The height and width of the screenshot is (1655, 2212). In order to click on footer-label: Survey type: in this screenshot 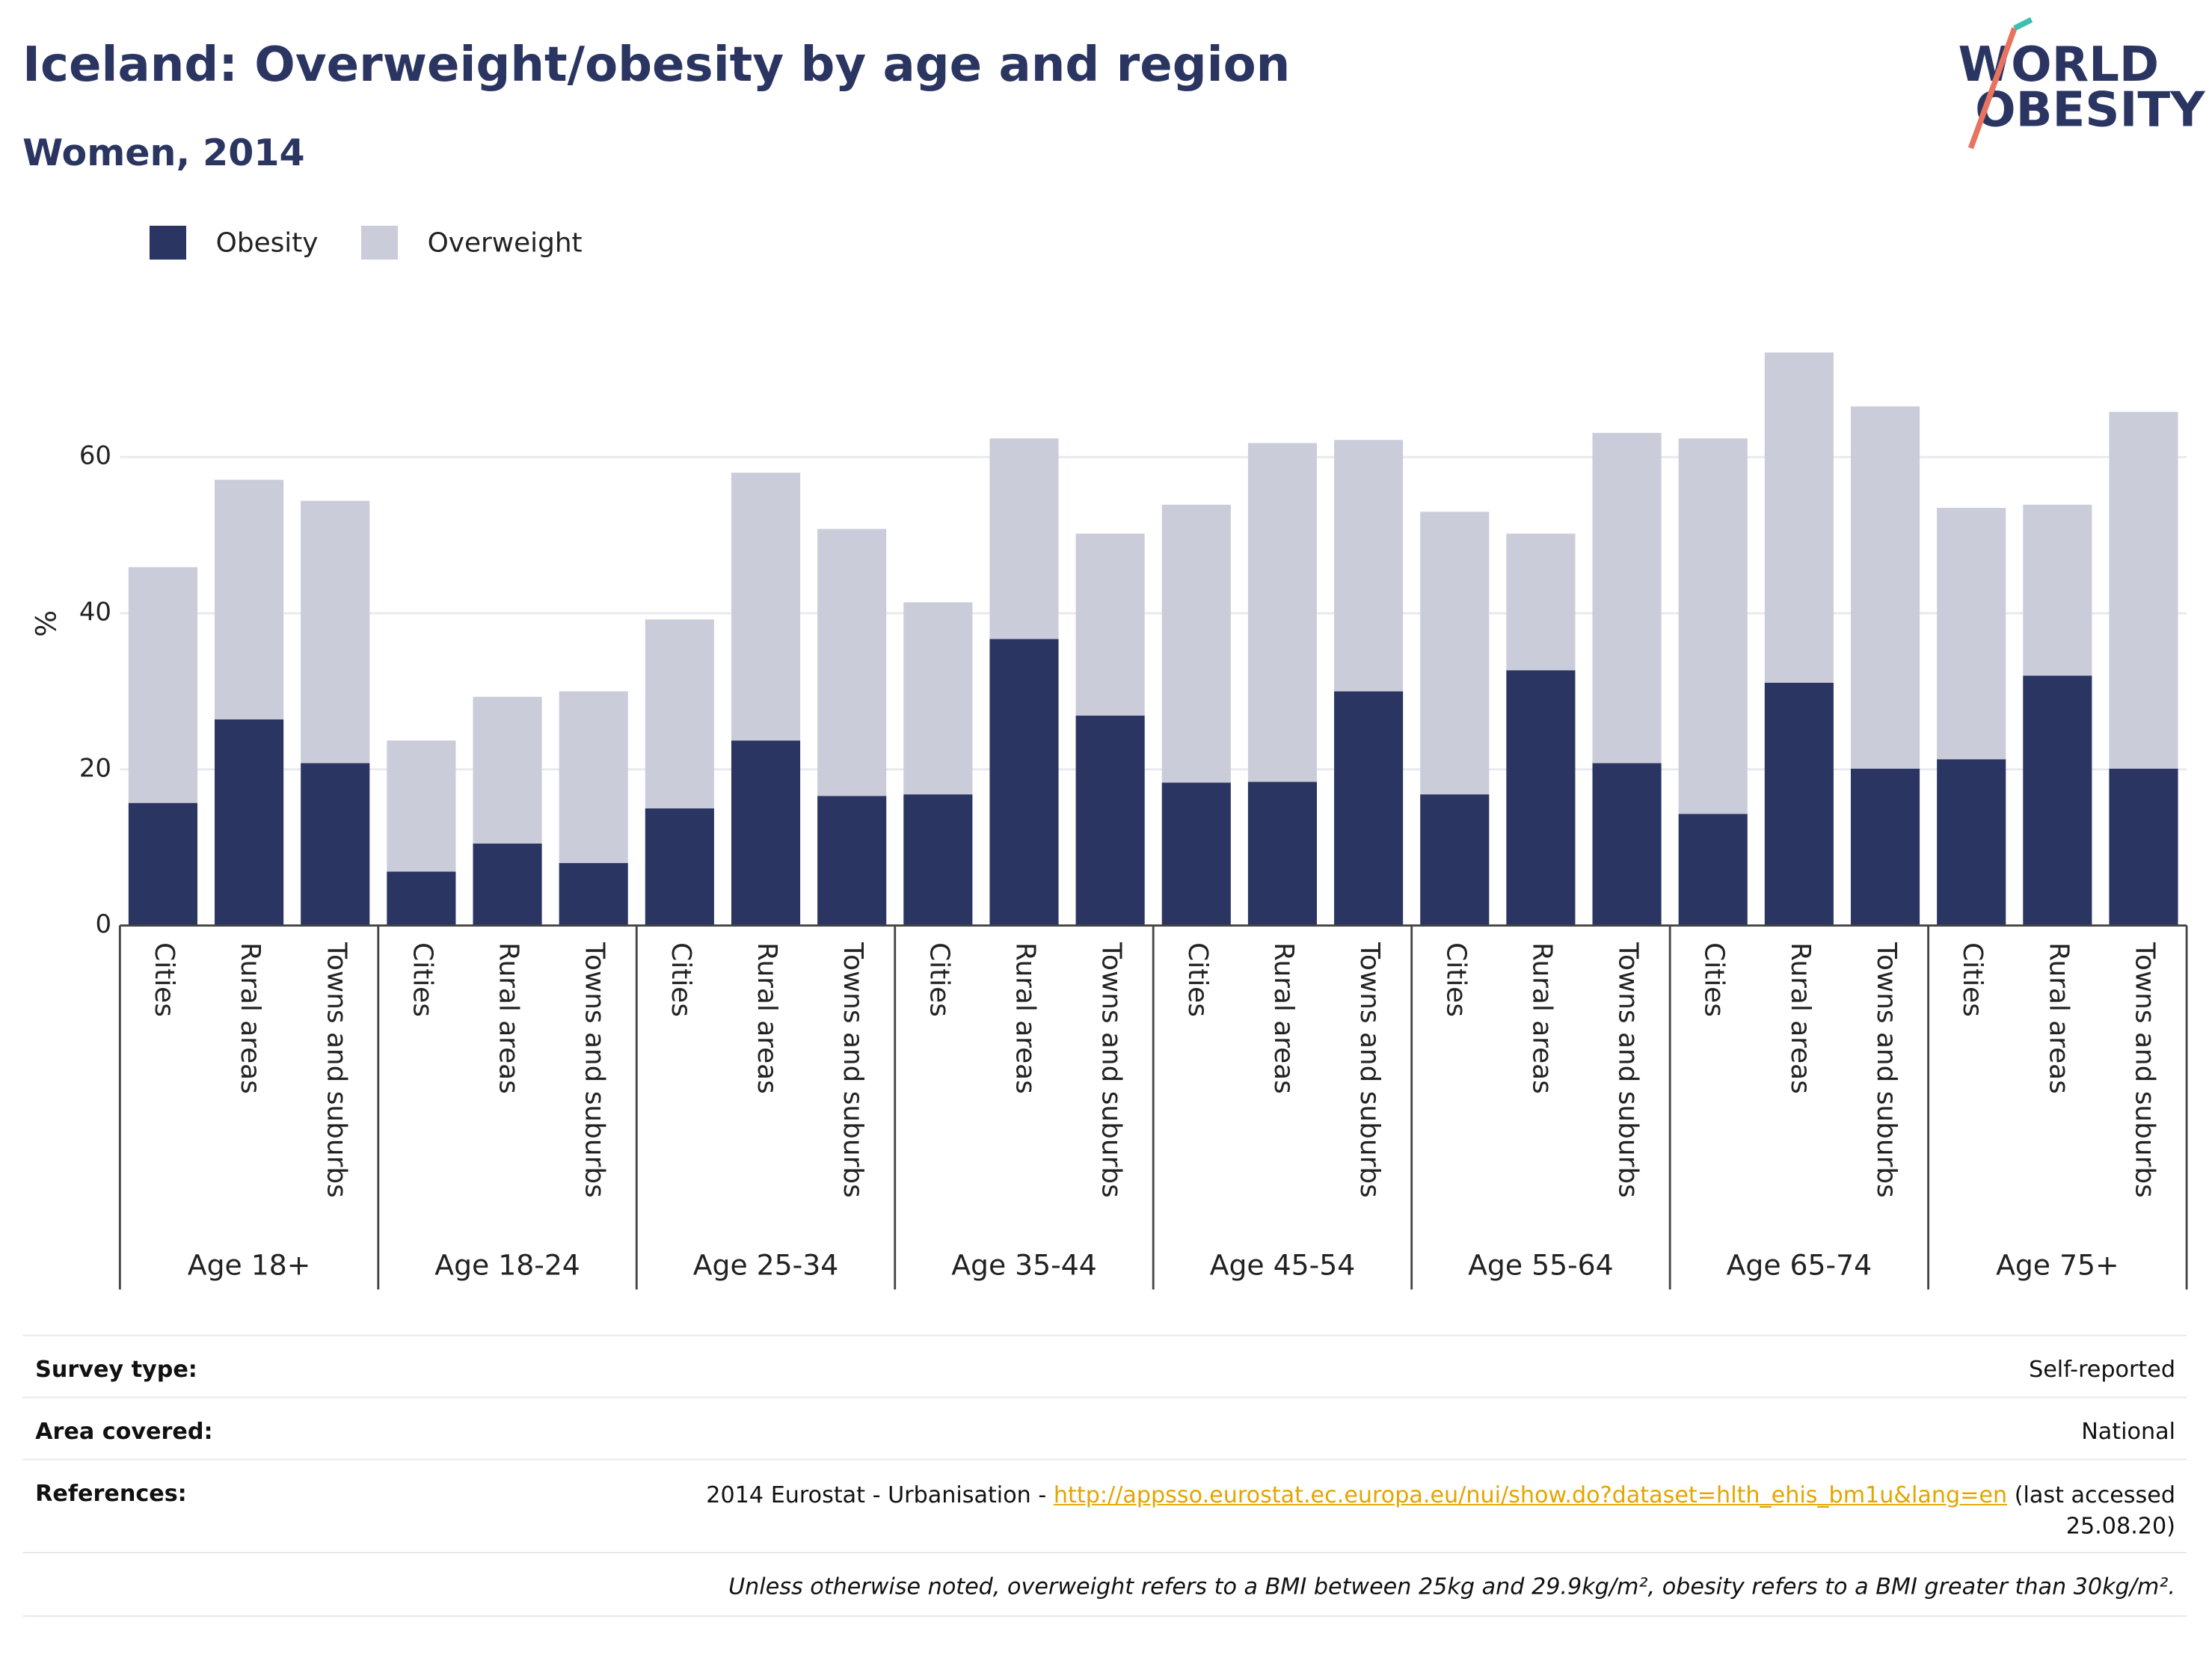, I will do `click(116, 1369)`.